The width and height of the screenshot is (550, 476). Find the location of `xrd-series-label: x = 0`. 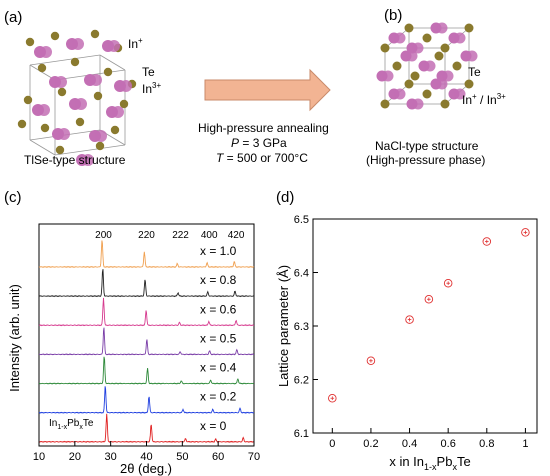

xrd-series-label: x = 0 is located at coordinates (213, 426).